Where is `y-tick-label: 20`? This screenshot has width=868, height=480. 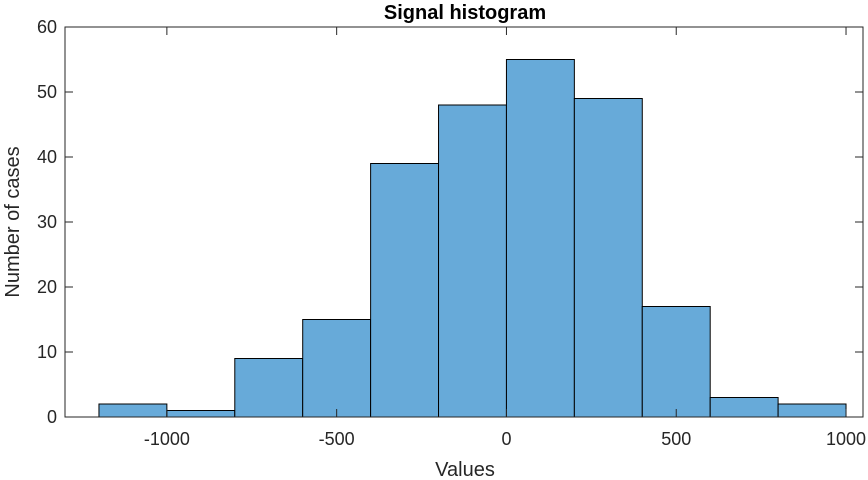
y-tick-label: 20 is located at coordinates (47, 287).